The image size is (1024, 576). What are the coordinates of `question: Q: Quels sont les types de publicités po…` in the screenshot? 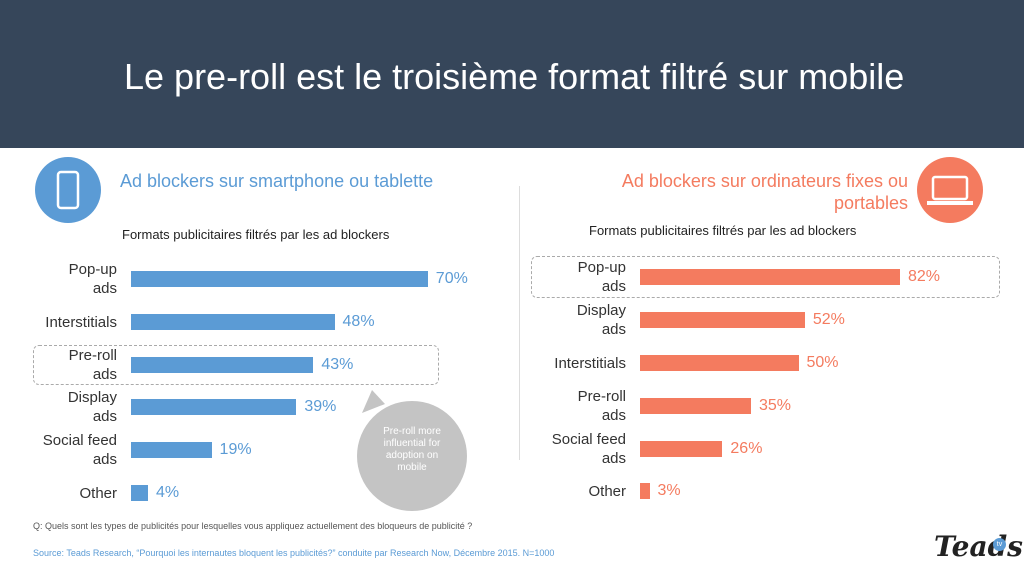 It's located at (253, 526).